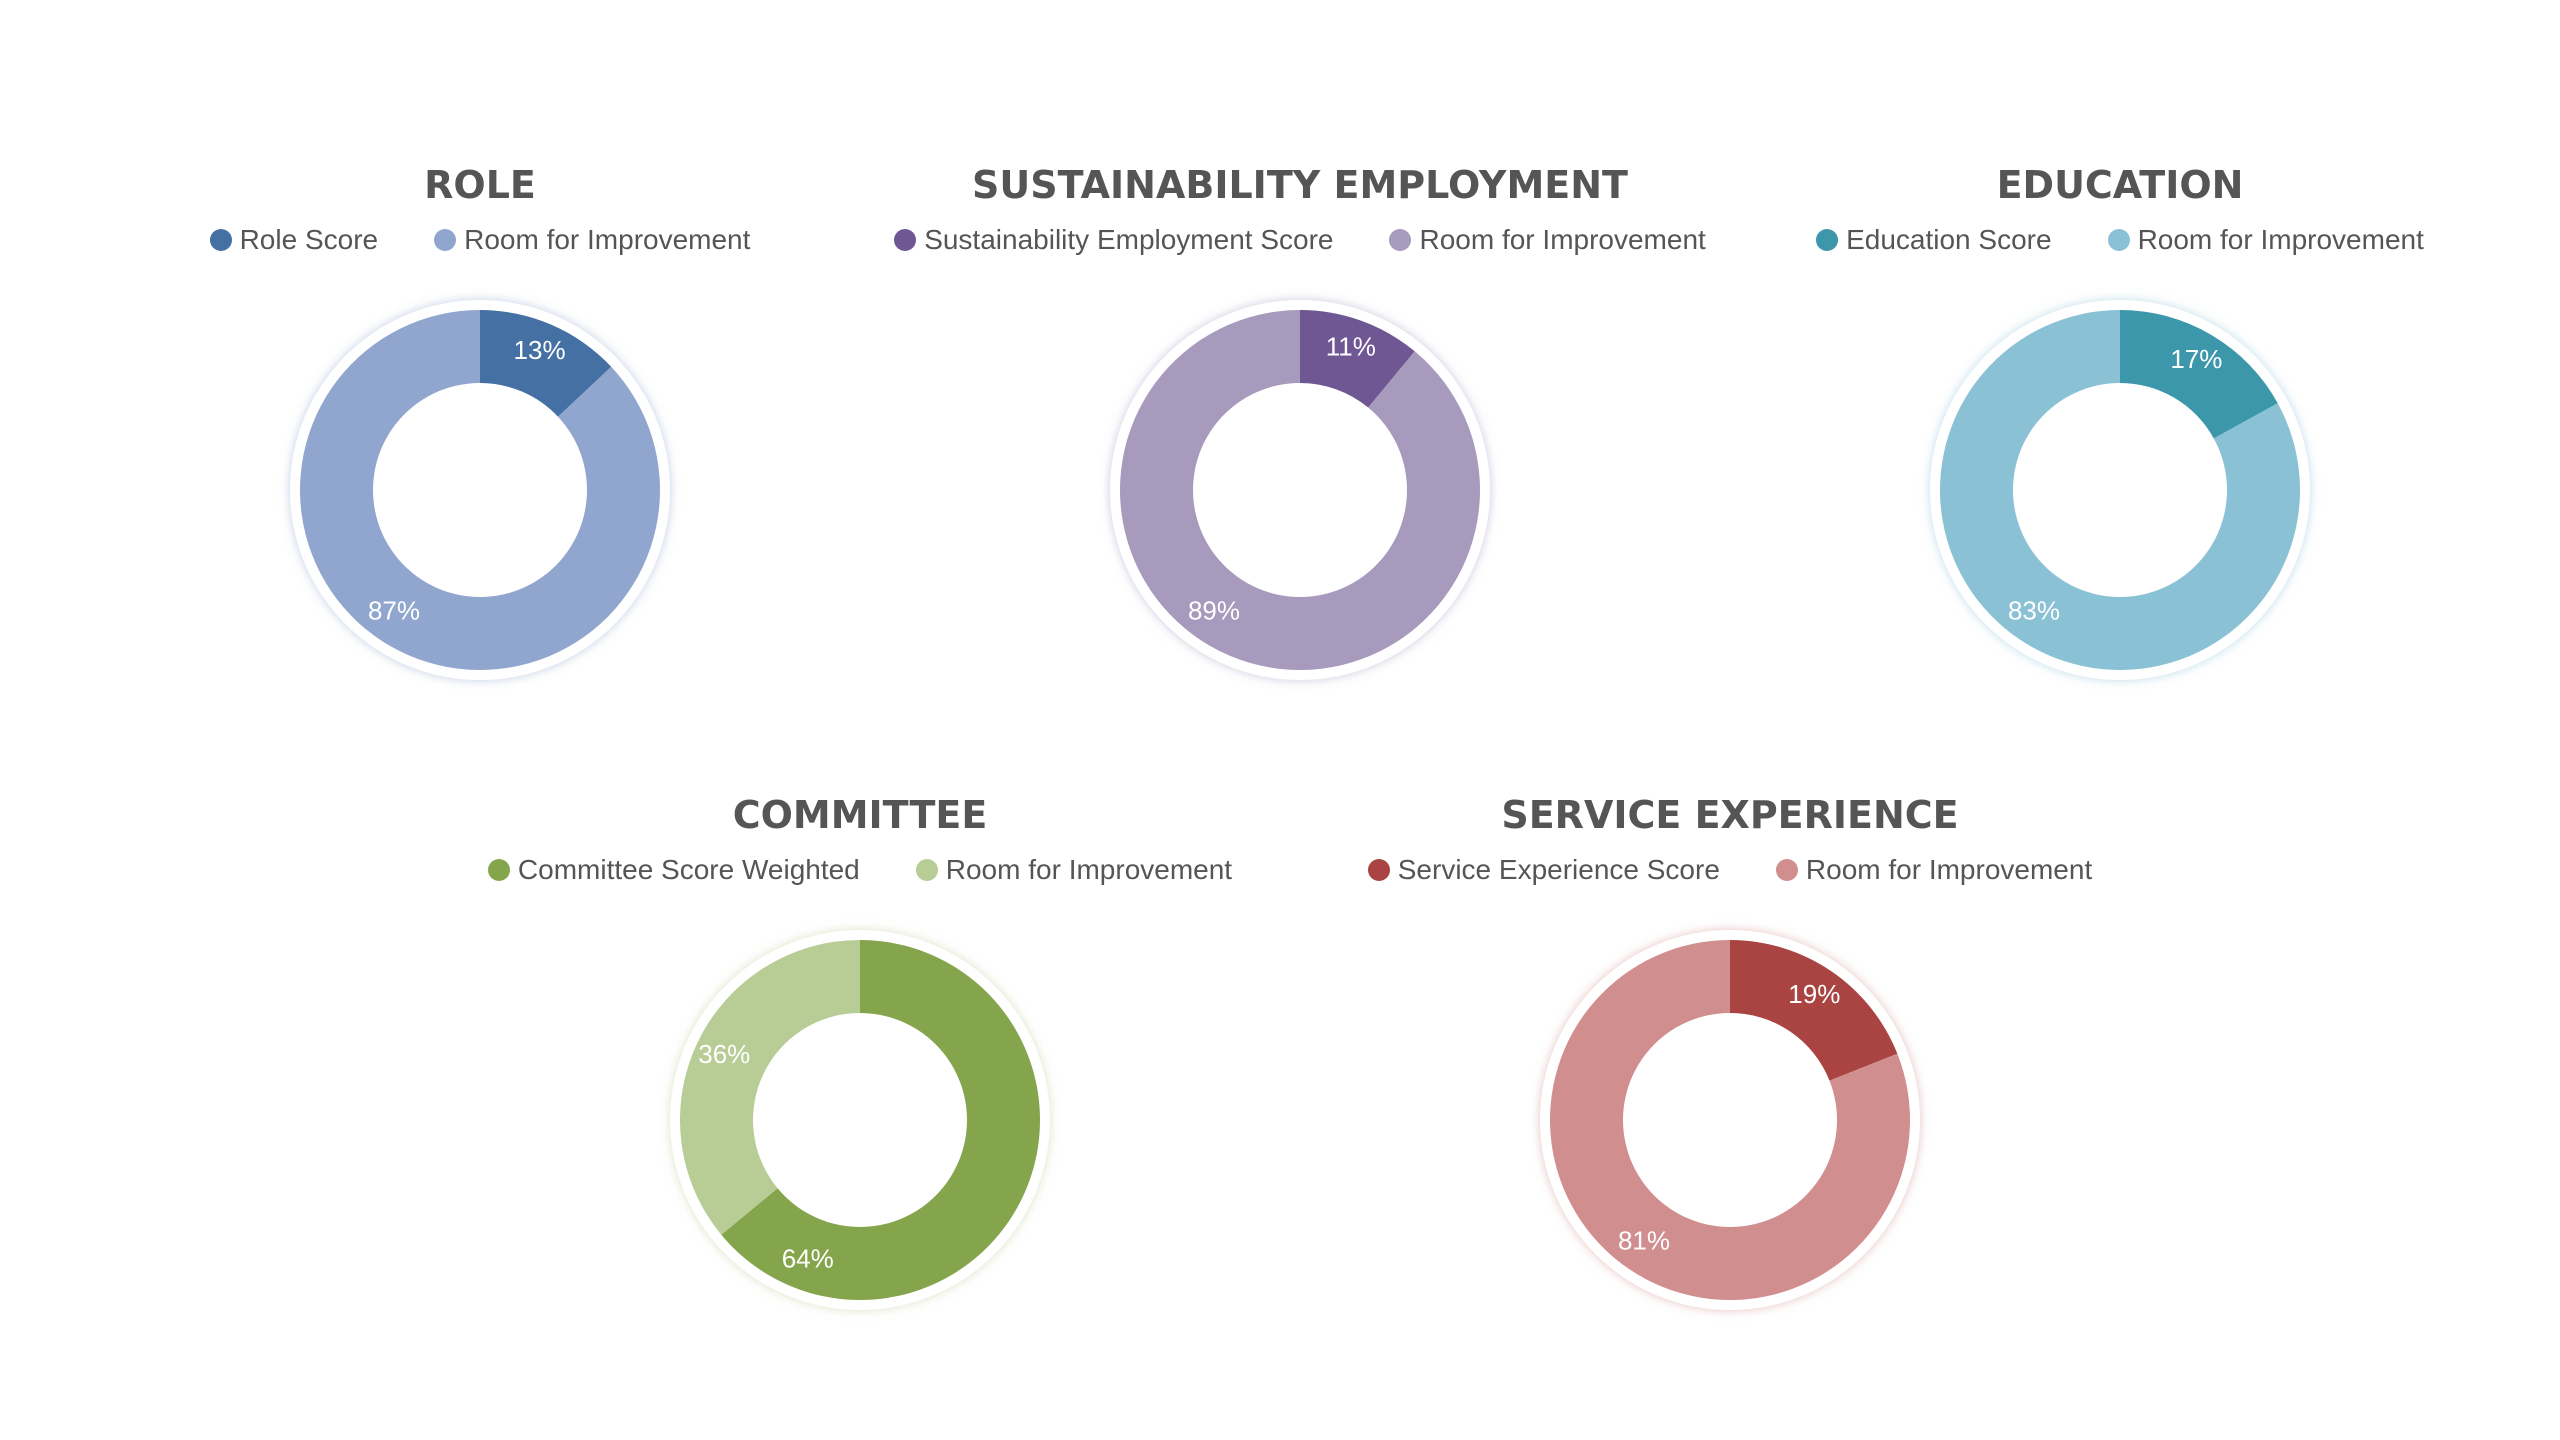 This screenshot has height=1440, width=2560. I want to click on slice-value-label: 19%, so click(1814, 994).